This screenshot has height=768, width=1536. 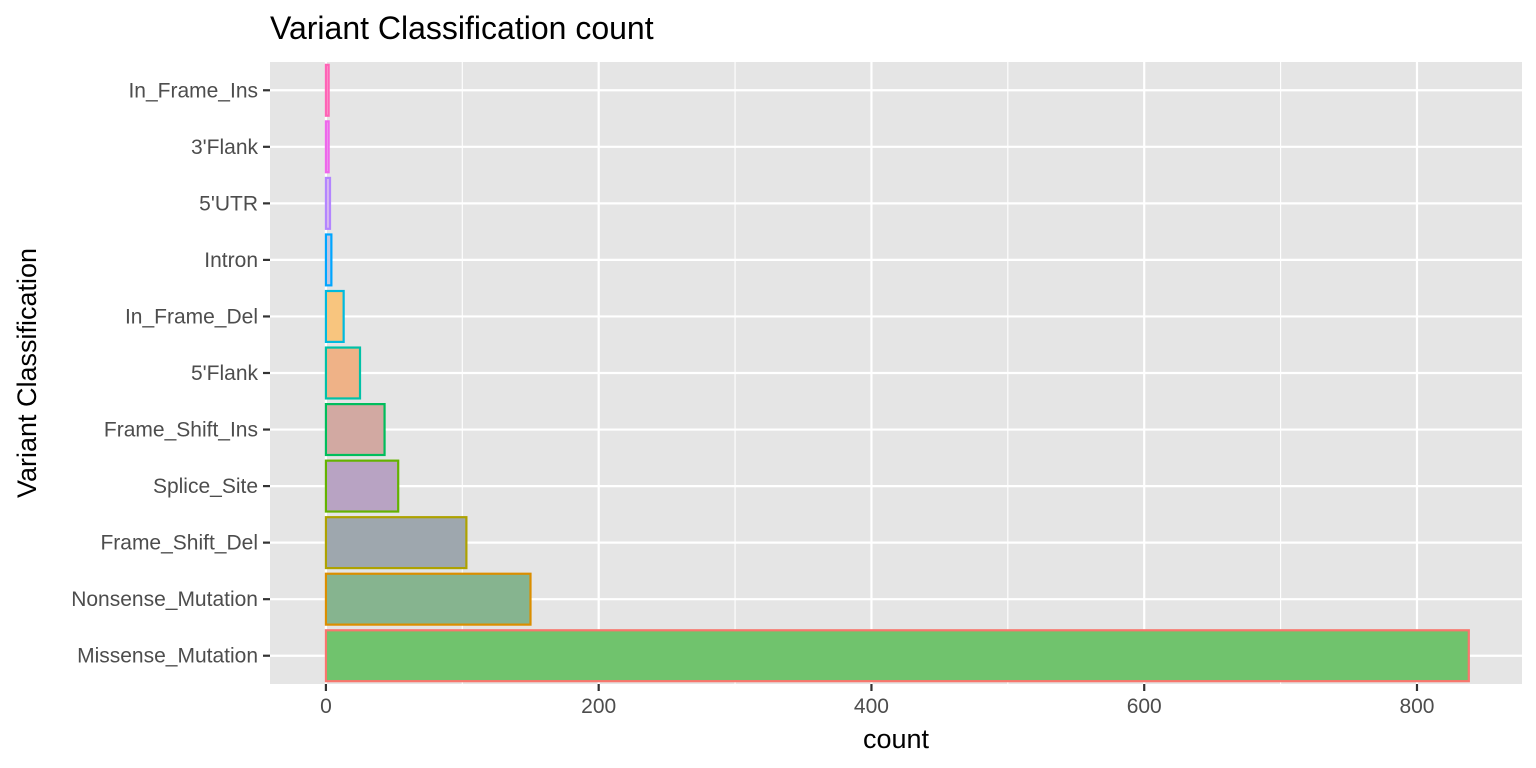 I want to click on x-tick-label: 0, so click(x=326, y=706).